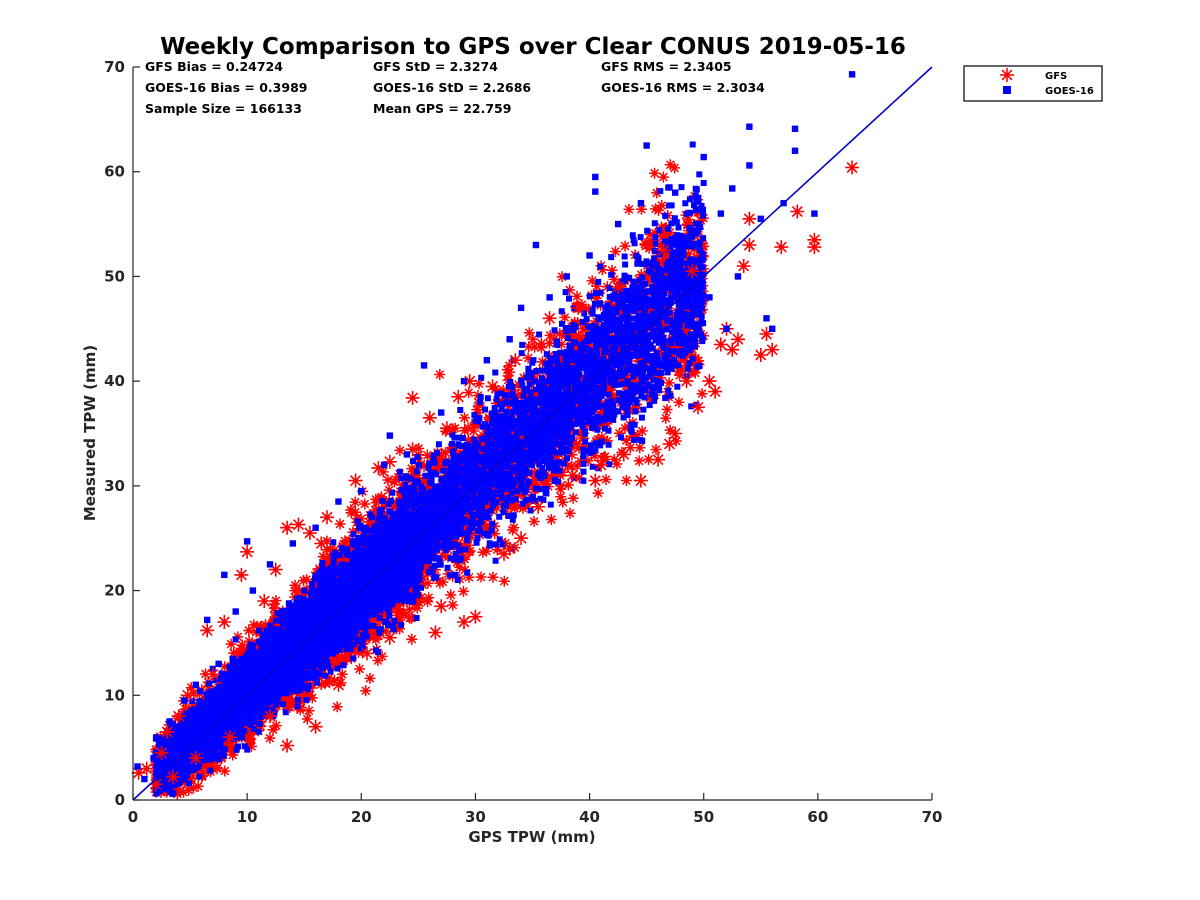 Image resolution: width=1200 pixels, height=900 pixels. Describe the element at coordinates (214, 66) in the screenshot. I see `stat-gfs-bias: GFS Bias = 0.24724` at that location.